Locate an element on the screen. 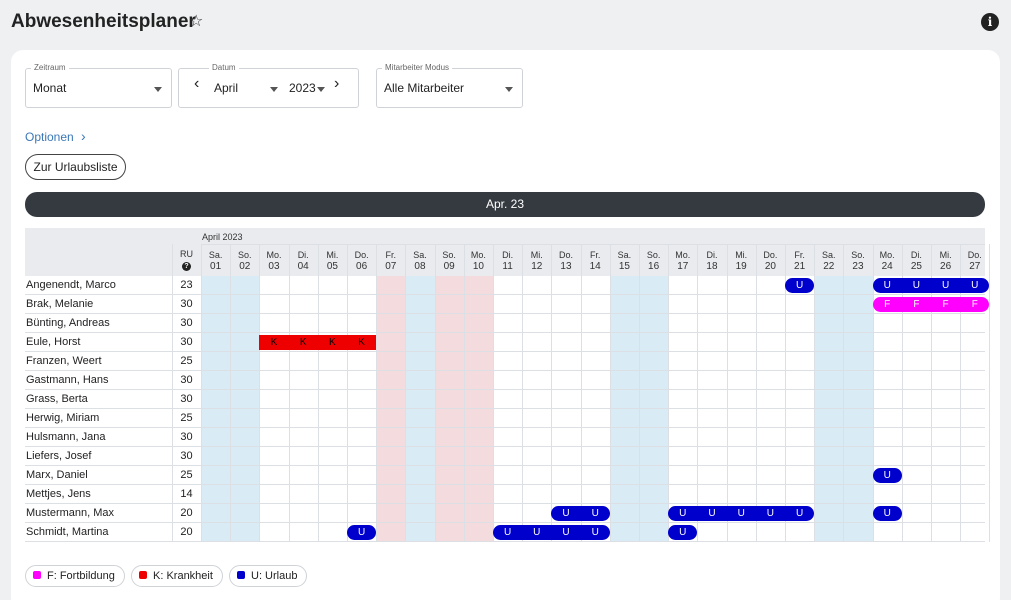 Image resolution: width=1011 pixels, height=600 pixels. day-number: 22 is located at coordinates (829, 266).